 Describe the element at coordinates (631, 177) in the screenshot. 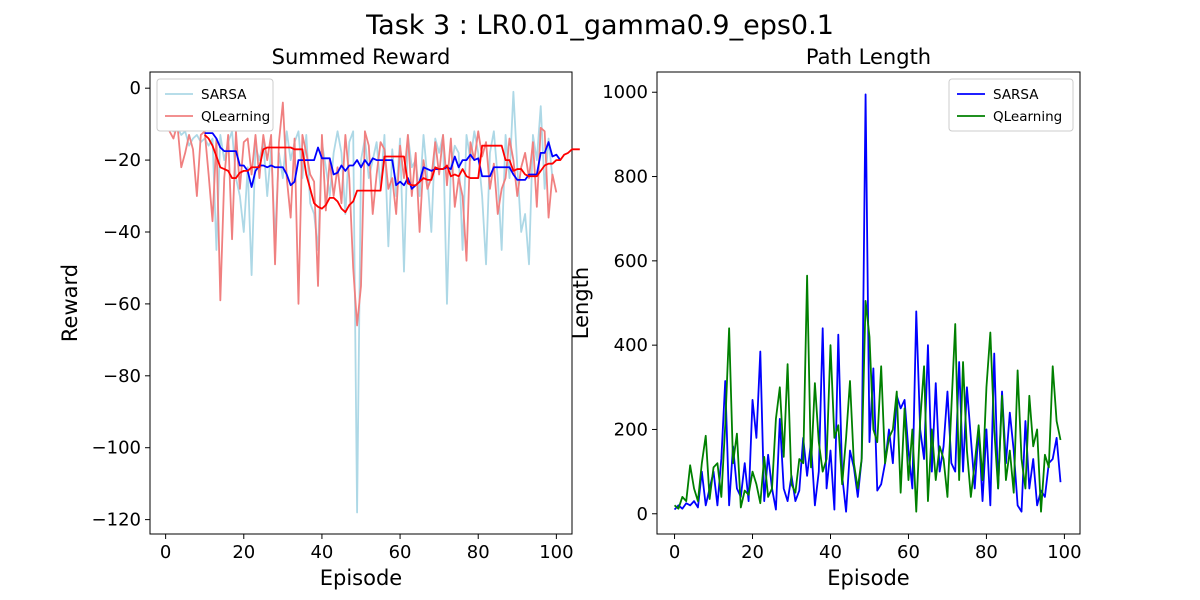

I see `y-tick-label: 800` at that location.